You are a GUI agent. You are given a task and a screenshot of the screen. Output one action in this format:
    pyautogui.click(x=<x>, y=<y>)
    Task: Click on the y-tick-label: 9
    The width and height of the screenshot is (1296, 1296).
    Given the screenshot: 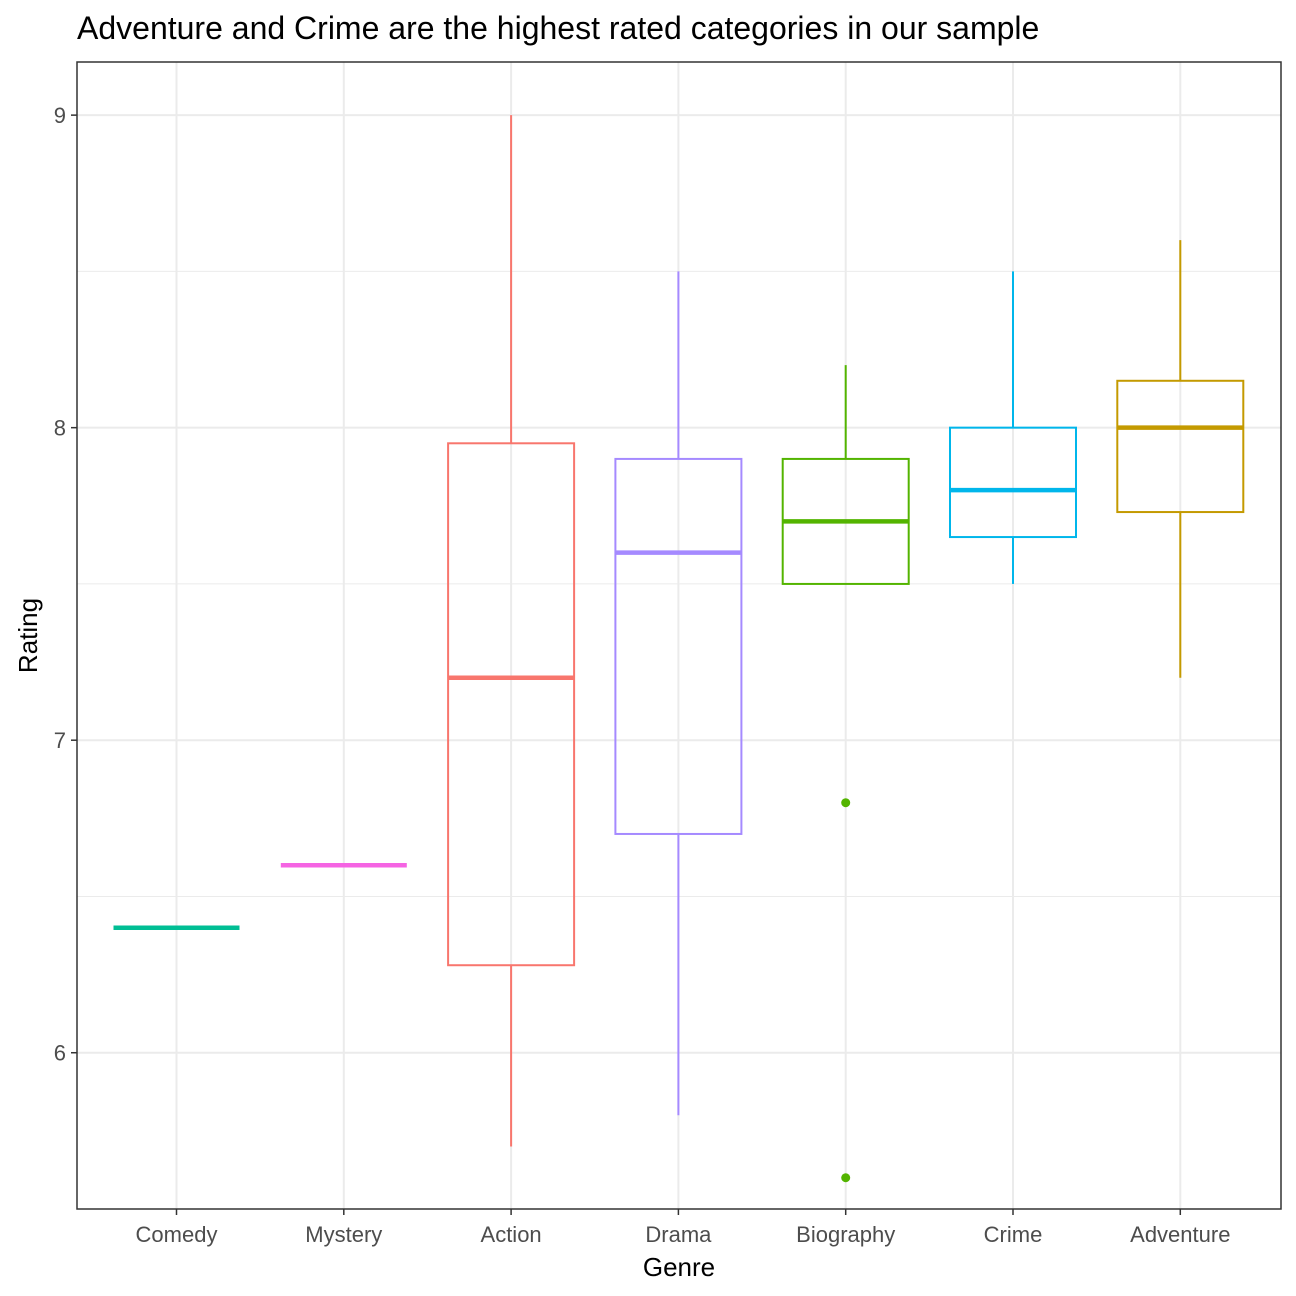 What is the action you would take?
    pyautogui.click(x=60, y=115)
    